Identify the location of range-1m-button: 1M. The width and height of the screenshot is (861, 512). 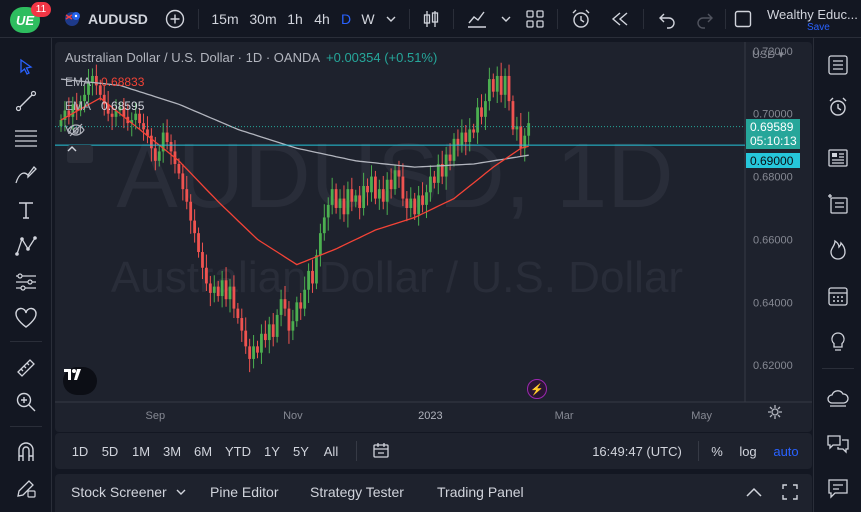
(141, 451).